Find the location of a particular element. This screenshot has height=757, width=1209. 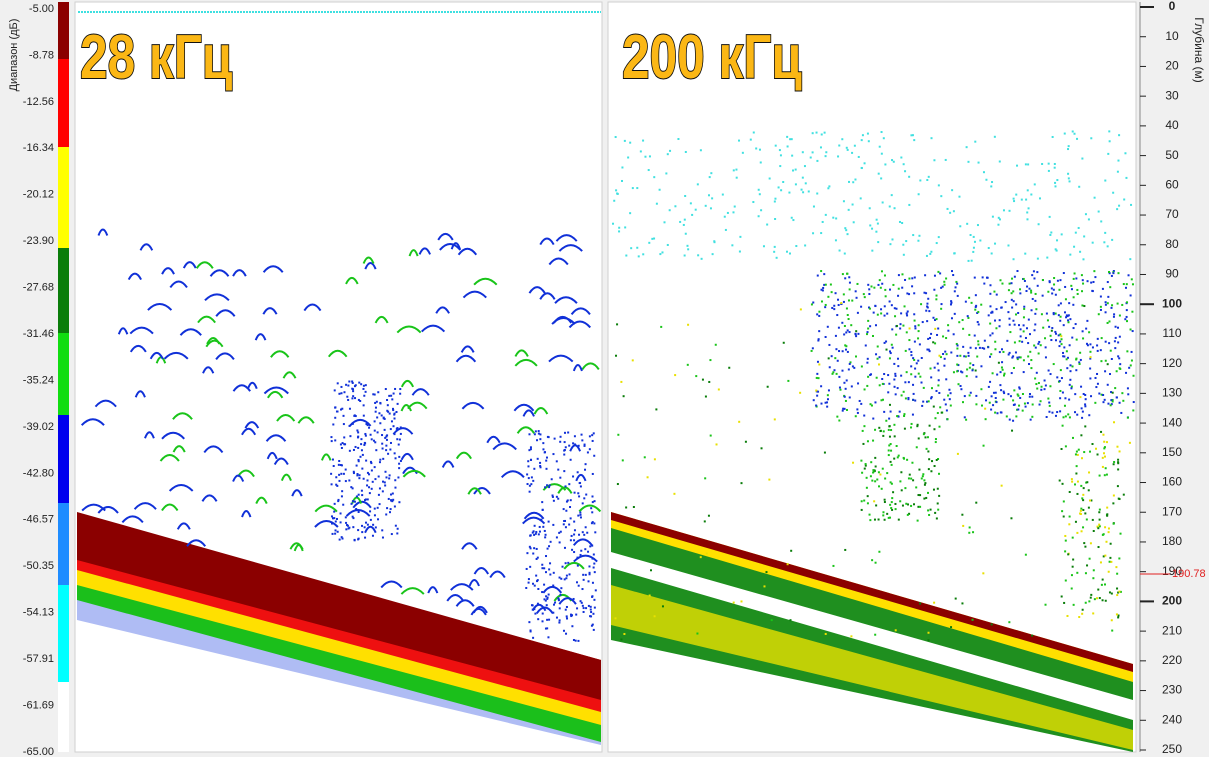

depth-tick-label: 160 is located at coordinates (1172, 482).